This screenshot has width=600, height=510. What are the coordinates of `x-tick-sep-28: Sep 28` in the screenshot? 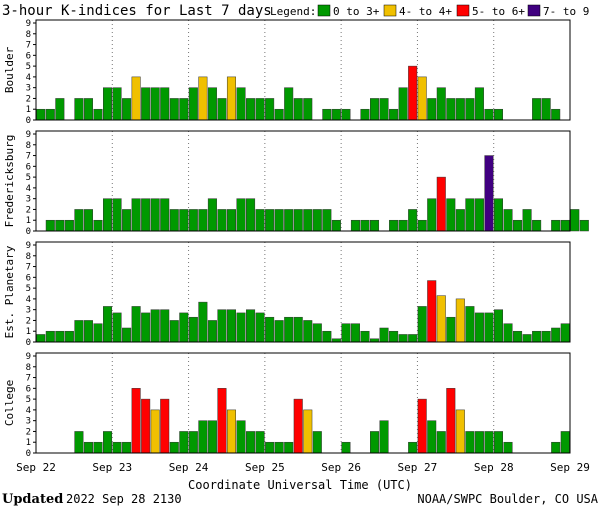 It's located at (494, 467).